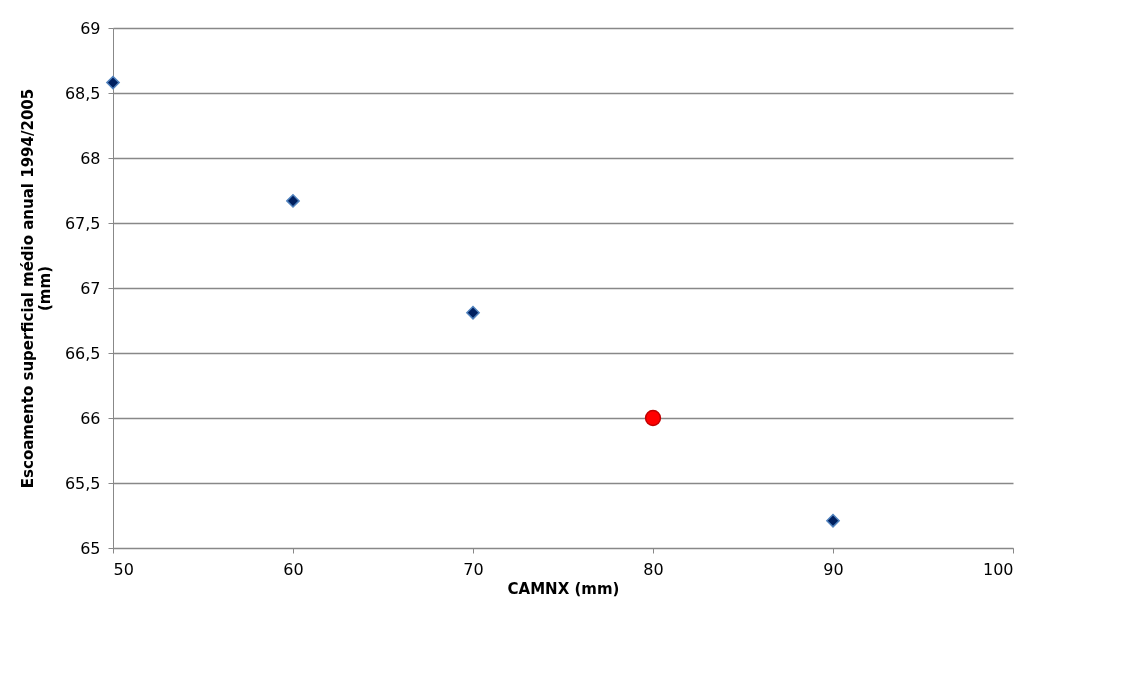 The width and height of the screenshot is (1137, 680). What do you see at coordinates (90, 158) in the screenshot?
I see `y-tick-label: 68` at bounding box center [90, 158].